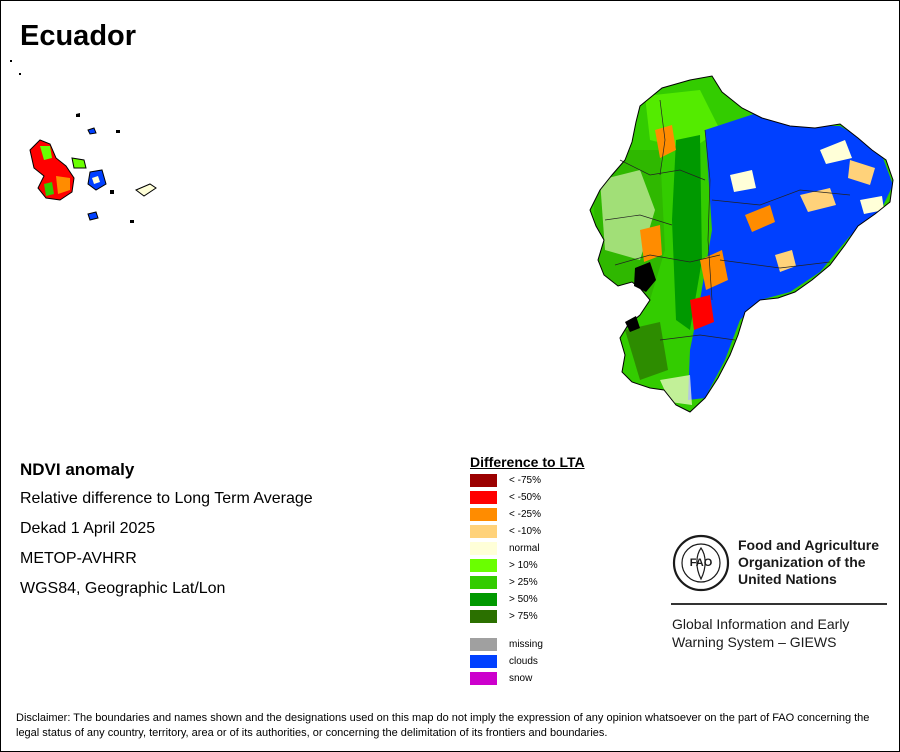 The width and height of the screenshot is (900, 752). I want to click on legend-item: < -10%, so click(505, 531).